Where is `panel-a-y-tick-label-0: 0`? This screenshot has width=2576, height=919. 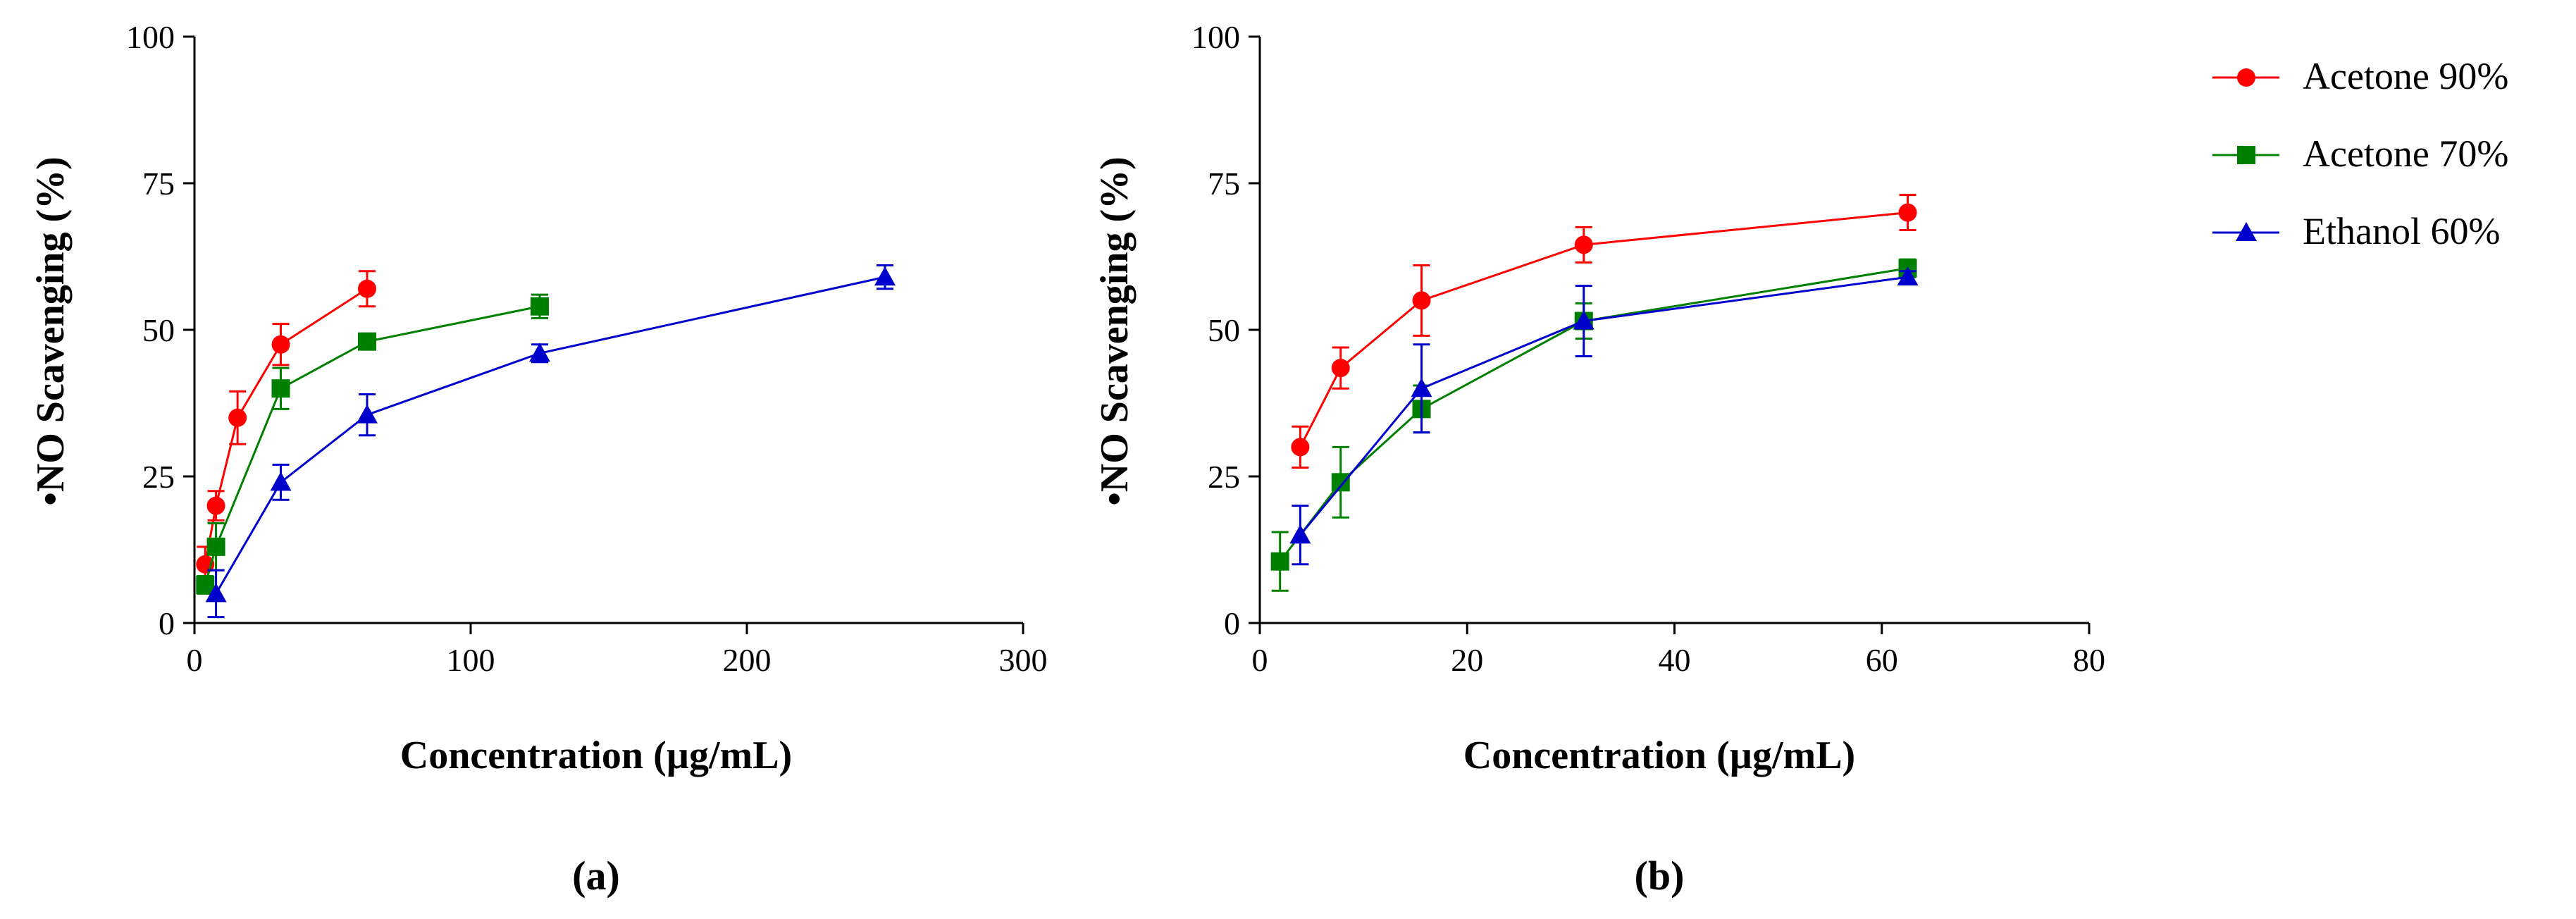 panel-a-y-tick-label-0: 0 is located at coordinates (167, 623).